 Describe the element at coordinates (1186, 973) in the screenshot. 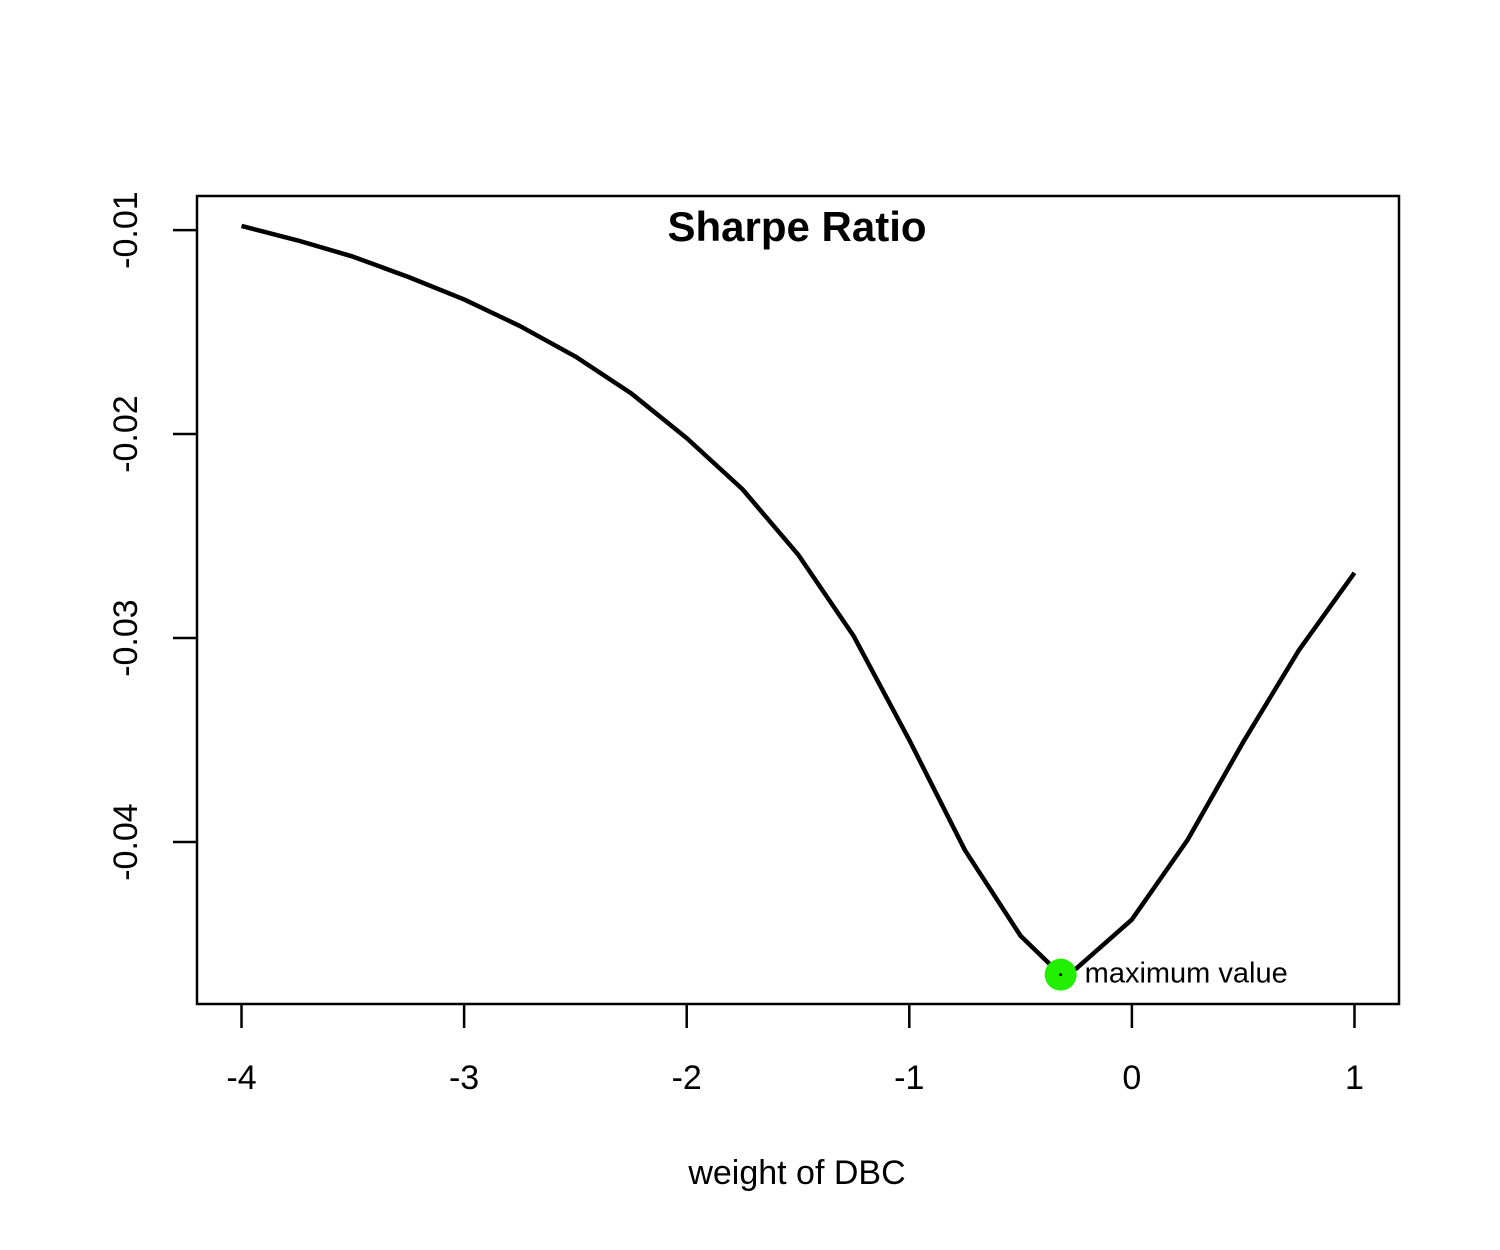

I see `highlight-label: maximum value` at that location.